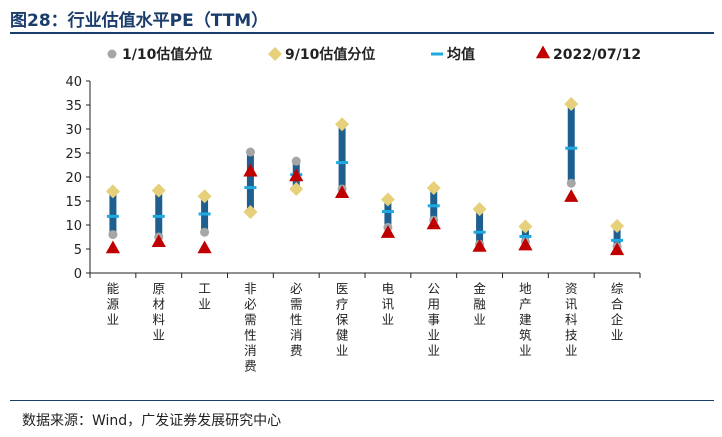  I want to click on y-tick-label: 5, so click(78, 250).